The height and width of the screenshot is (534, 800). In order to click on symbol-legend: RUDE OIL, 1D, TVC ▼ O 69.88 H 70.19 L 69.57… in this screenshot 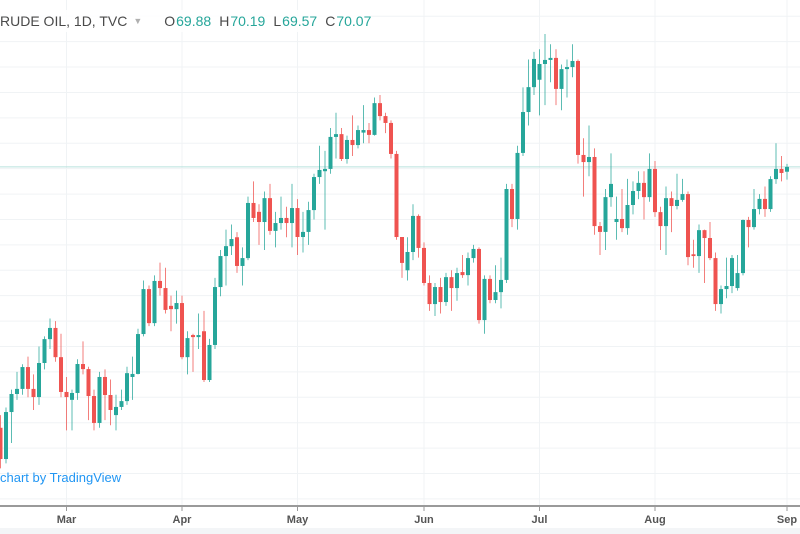, I will do `click(186, 21)`.